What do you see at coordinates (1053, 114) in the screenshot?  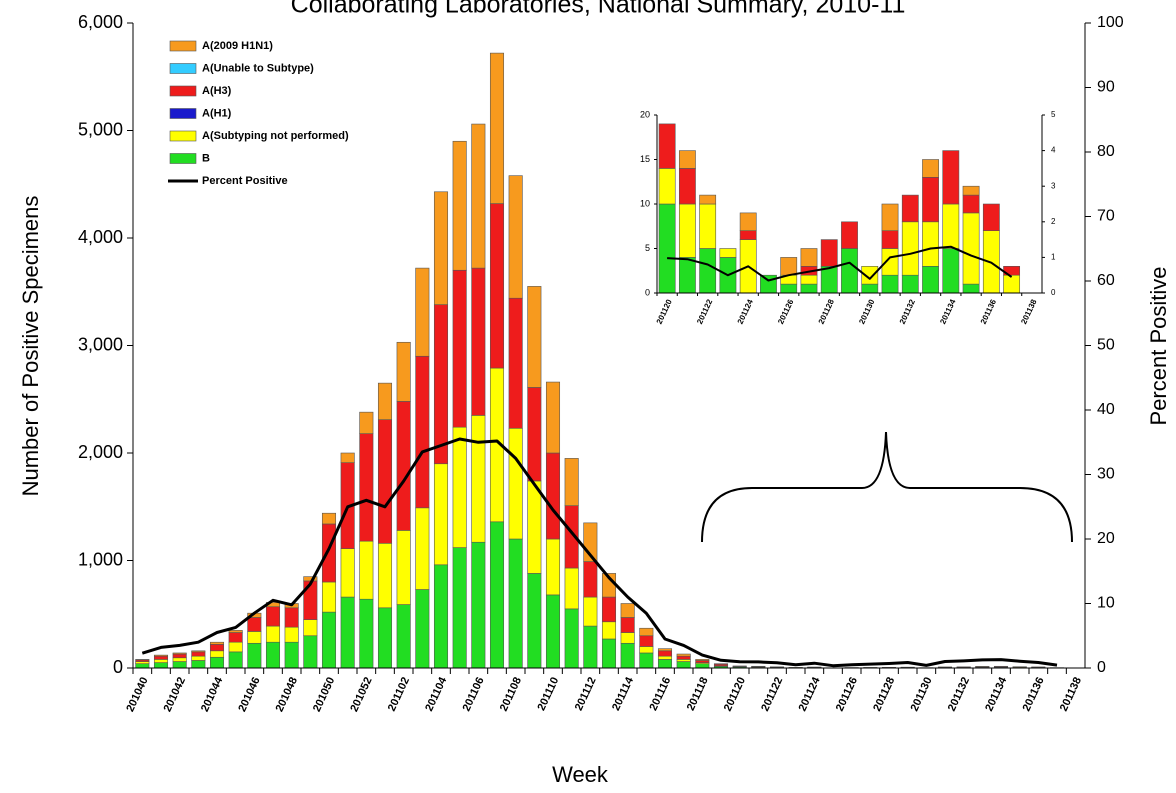 I see `y2-tick-label: 5` at bounding box center [1053, 114].